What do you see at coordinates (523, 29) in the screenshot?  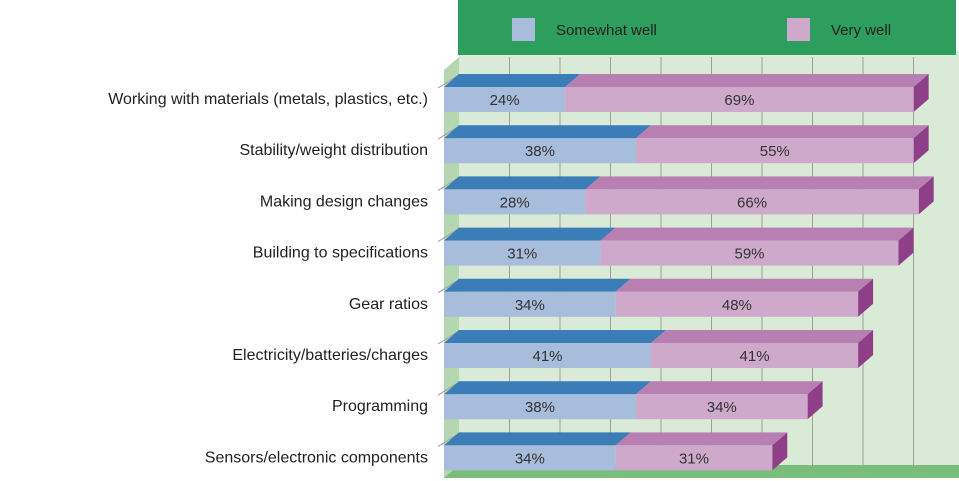 I see `legend-swatch-somewhat-well` at bounding box center [523, 29].